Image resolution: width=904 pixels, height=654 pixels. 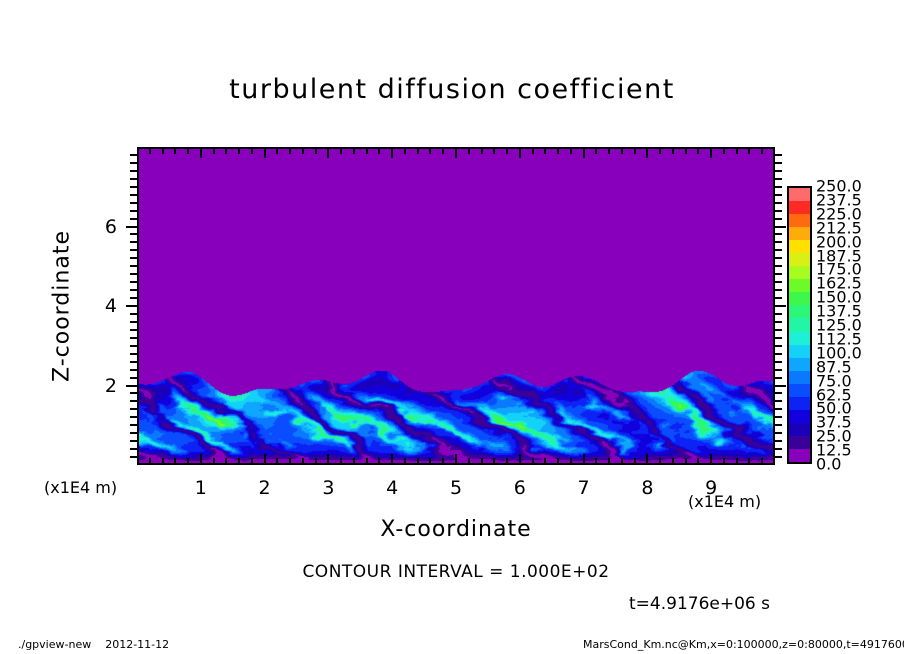 What do you see at coordinates (839, 186) in the screenshot?
I see `colorbar-tick-label: 250.0` at bounding box center [839, 186].